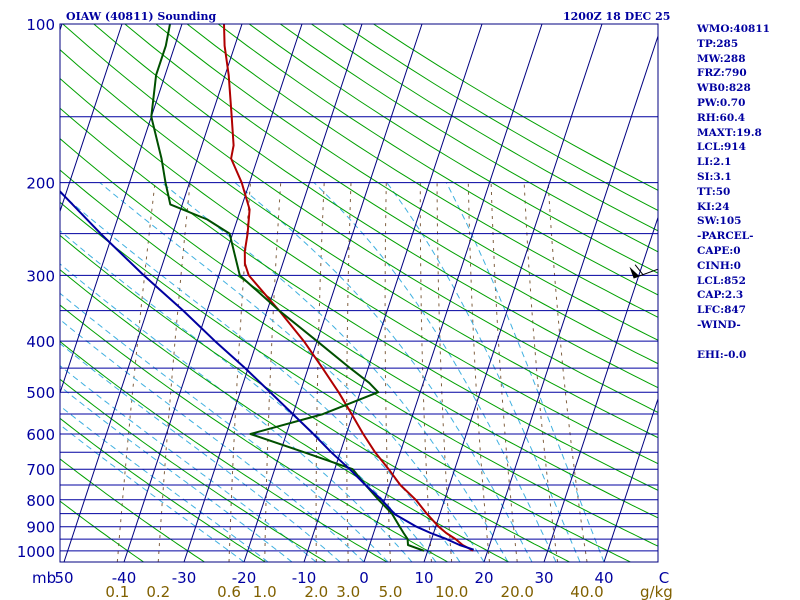 The height and width of the screenshot is (600, 800). What do you see at coordinates (722, 354) in the screenshot?
I see `sounding-index: EHI:-0.0` at bounding box center [722, 354].